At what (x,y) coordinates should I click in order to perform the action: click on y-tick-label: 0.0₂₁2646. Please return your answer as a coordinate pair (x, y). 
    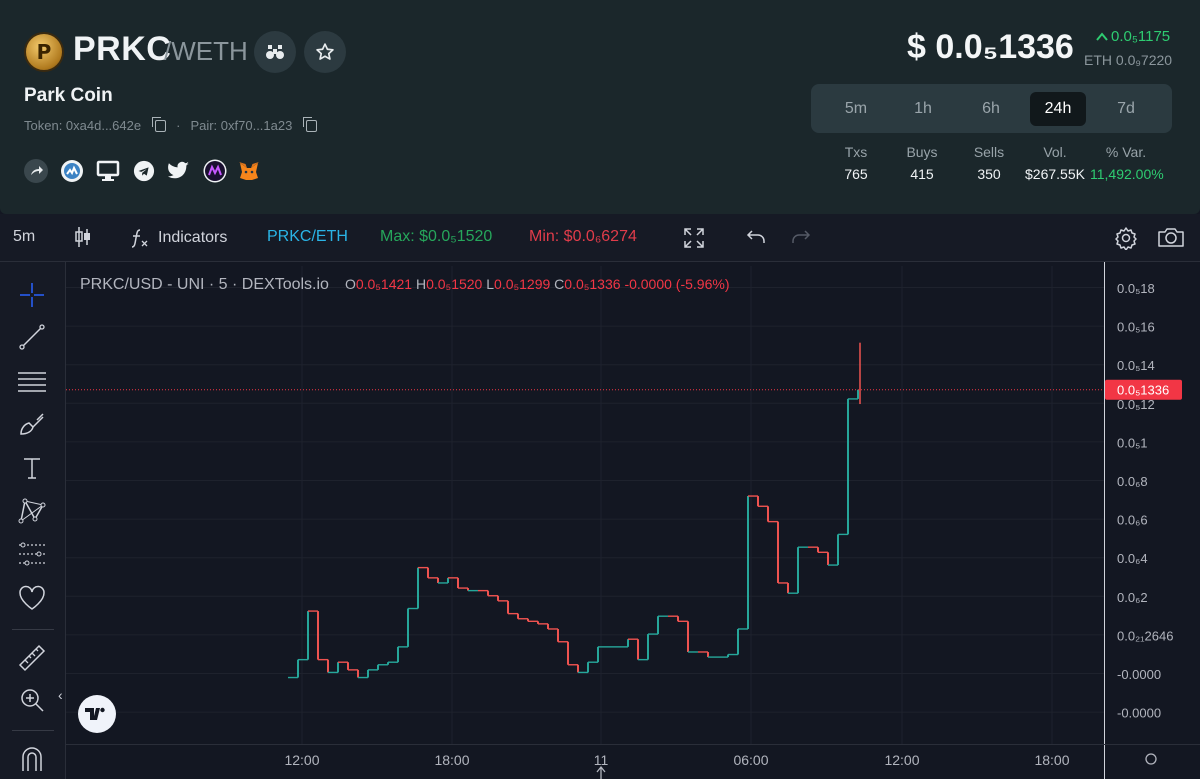
    Looking at the image, I should click on (1145, 635).